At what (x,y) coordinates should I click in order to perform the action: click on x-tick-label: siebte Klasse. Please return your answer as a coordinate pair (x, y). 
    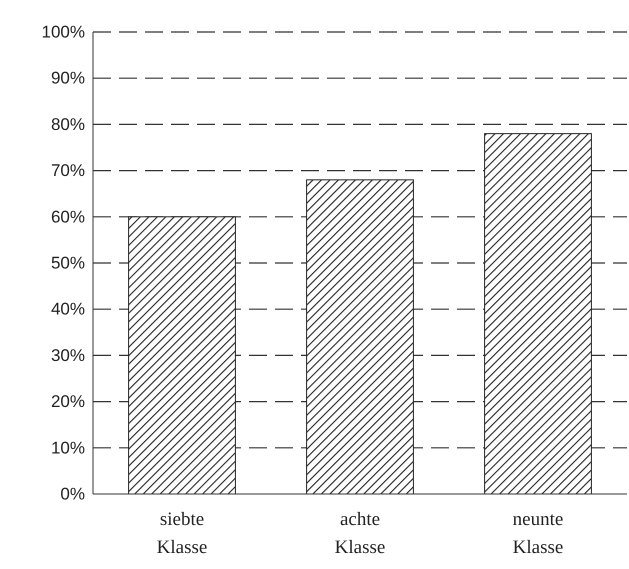
    Looking at the image, I should click on (182, 533).